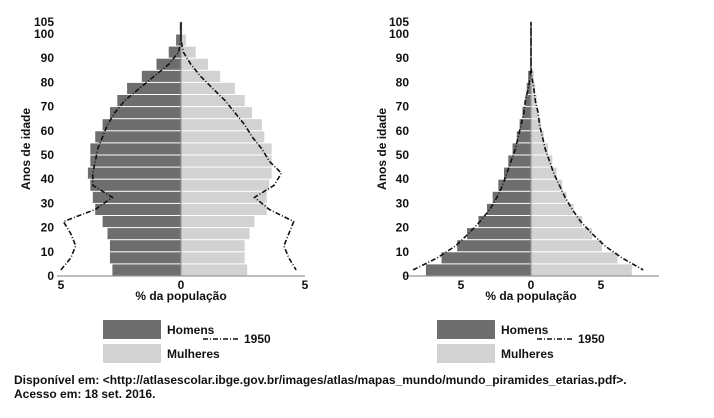  What do you see at coordinates (399, 34) in the screenshot?
I see `y-tick-label-100: 100` at bounding box center [399, 34].